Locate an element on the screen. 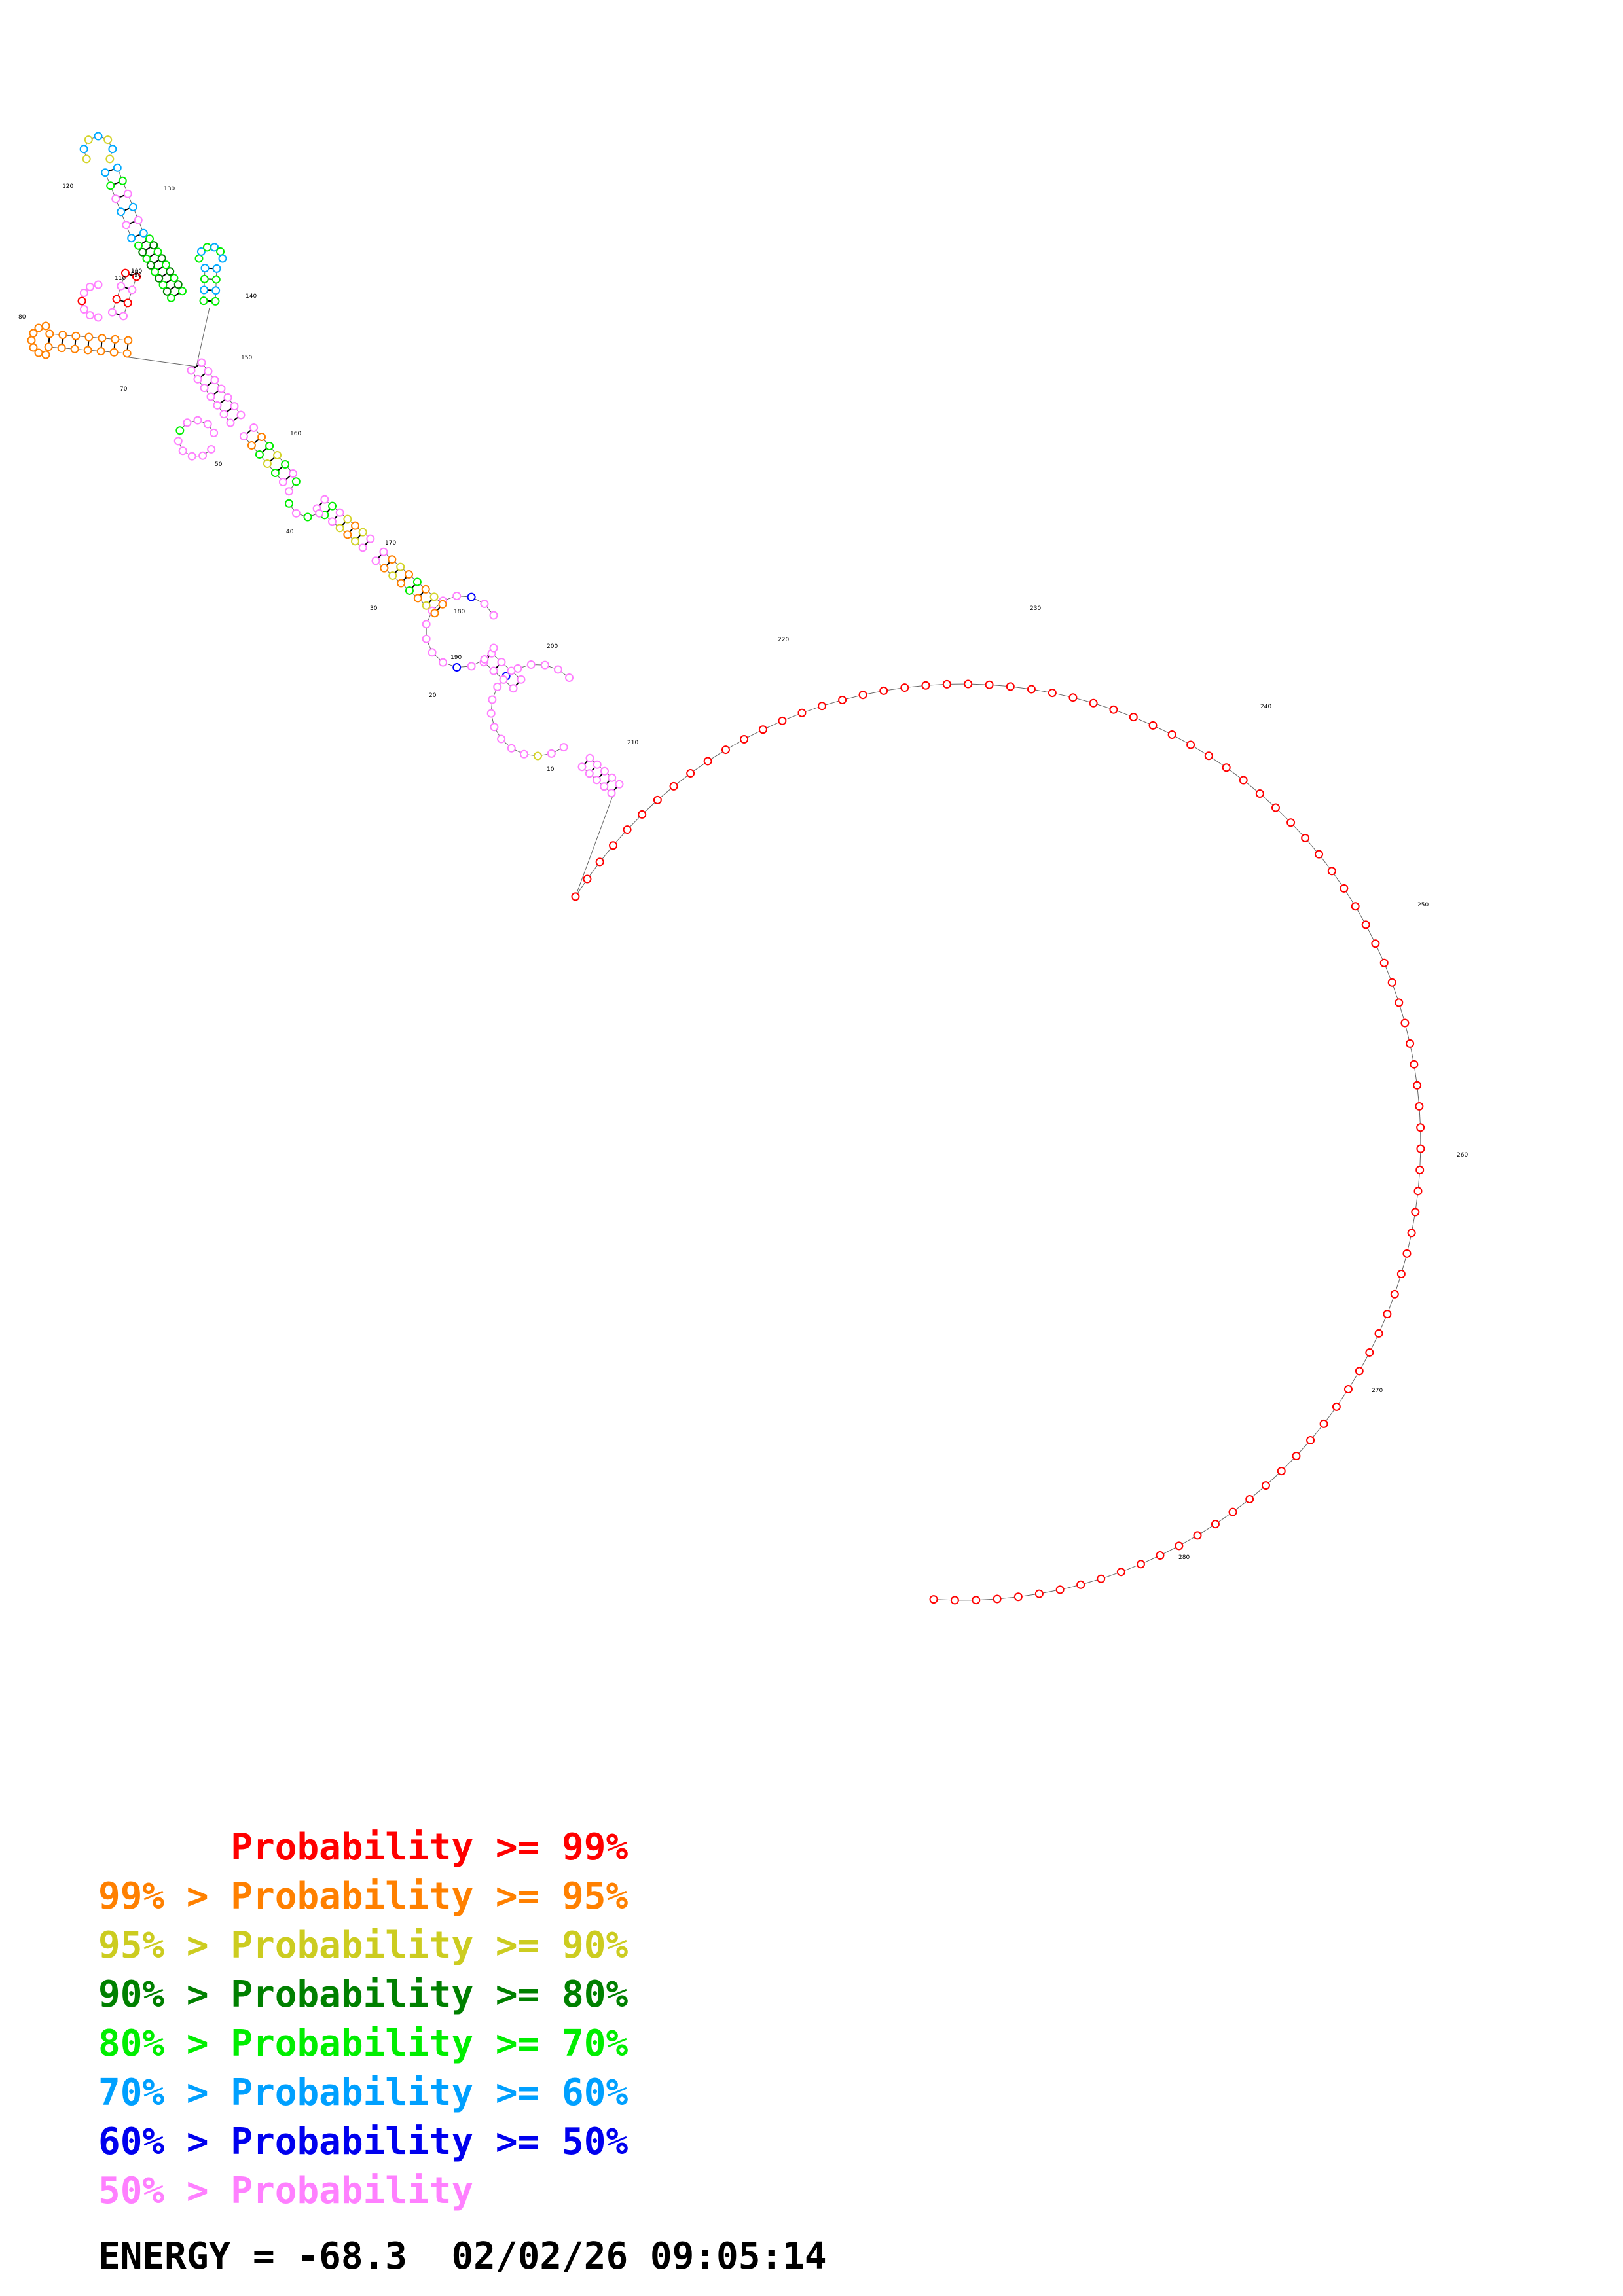  position-label: 60 is located at coordinates (135, 273).